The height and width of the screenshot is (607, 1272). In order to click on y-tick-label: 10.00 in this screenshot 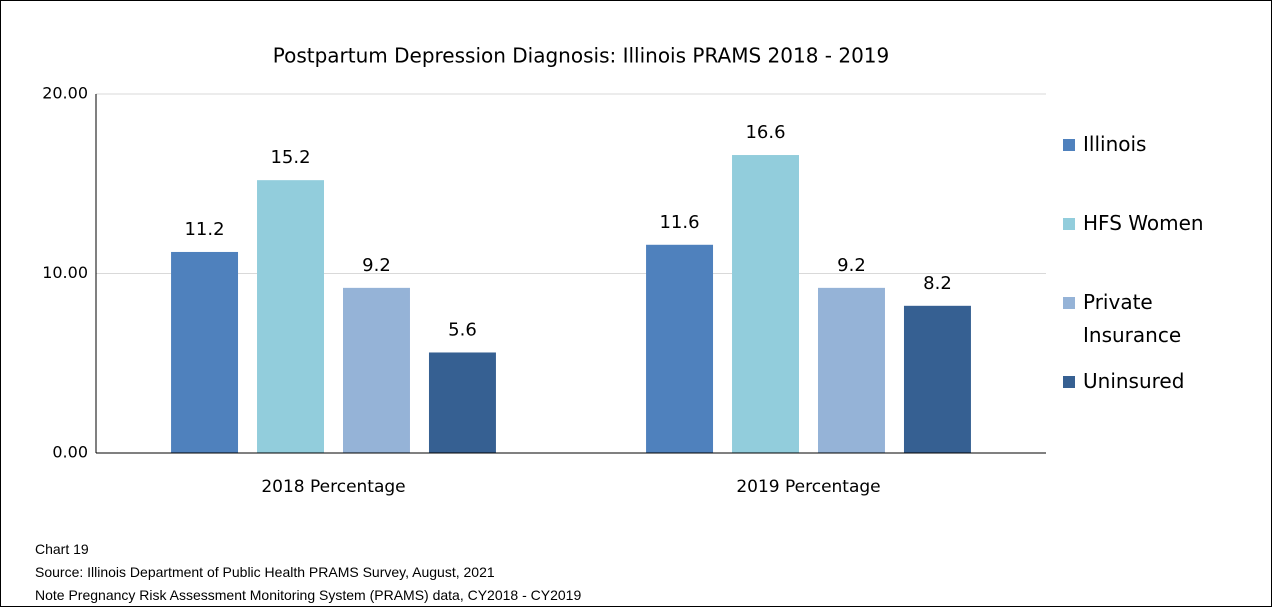, I will do `click(65, 272)`.